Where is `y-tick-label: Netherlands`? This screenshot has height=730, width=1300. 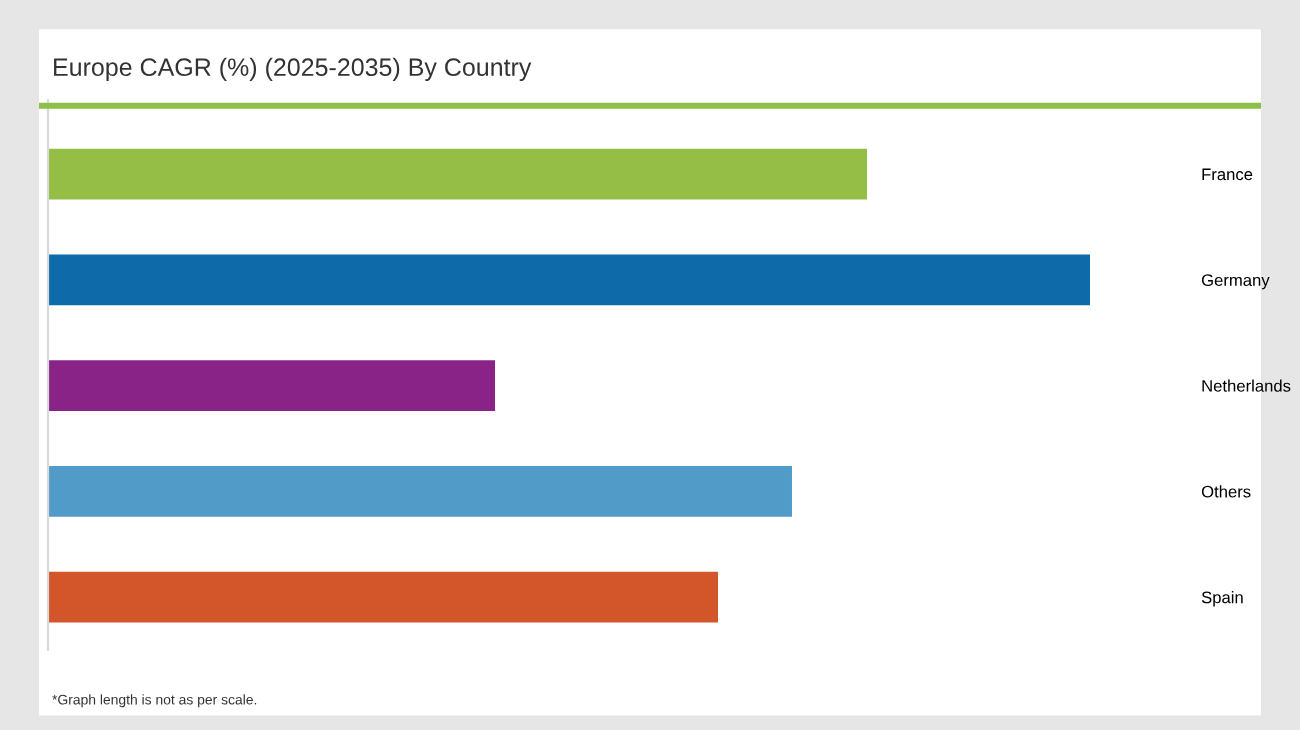 y-tick-label: Netherlands is located at coordinates (1246, 385).